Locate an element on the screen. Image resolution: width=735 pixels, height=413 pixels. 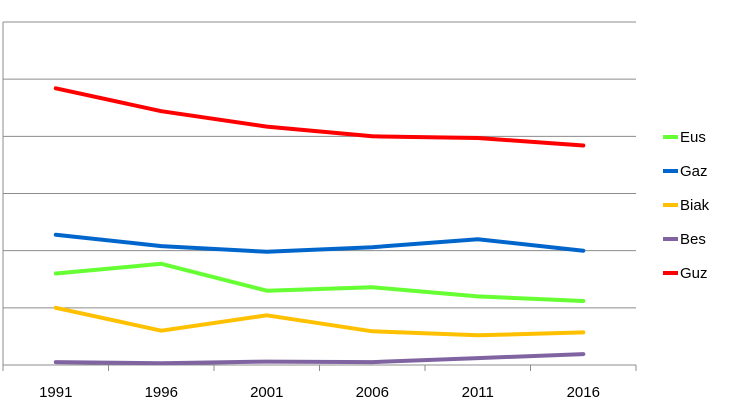
legend-label-biak: Biak is located at coordinates (695, 205).